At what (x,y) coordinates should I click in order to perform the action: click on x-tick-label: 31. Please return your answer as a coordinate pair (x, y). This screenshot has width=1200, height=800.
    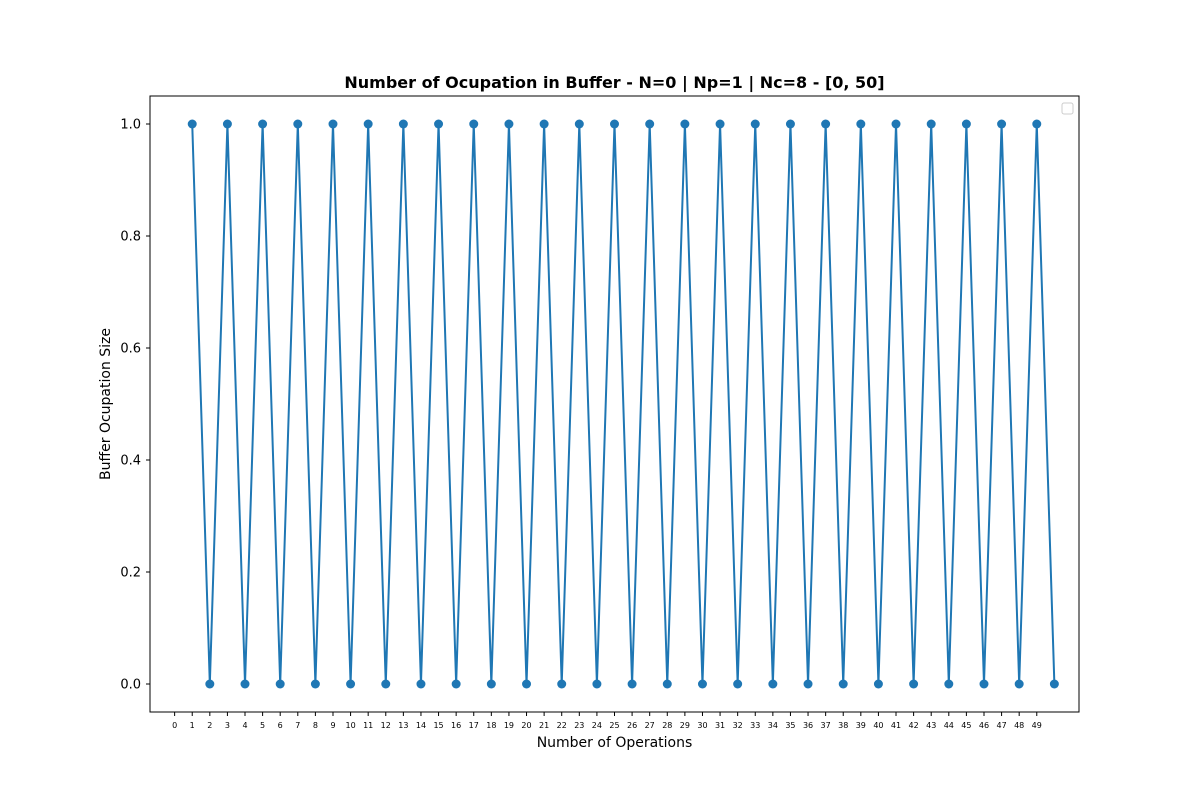
    Looking at the image, I should click on (720, 725).